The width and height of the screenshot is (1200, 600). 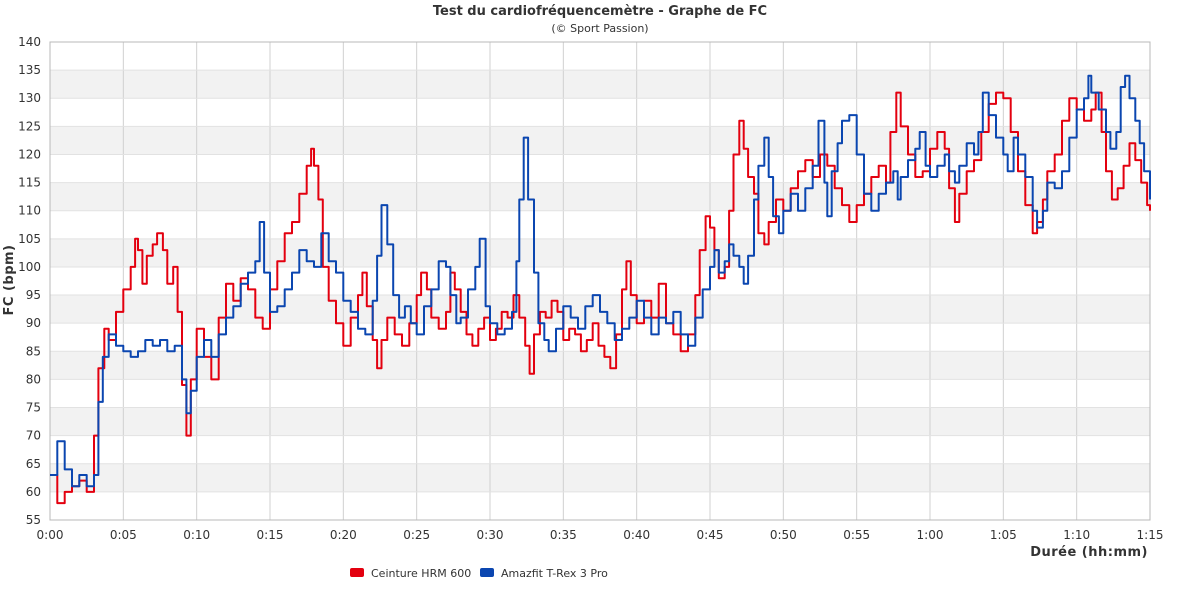 I want to click on x-tick-label: 0:20, so click(x=343, y=535).